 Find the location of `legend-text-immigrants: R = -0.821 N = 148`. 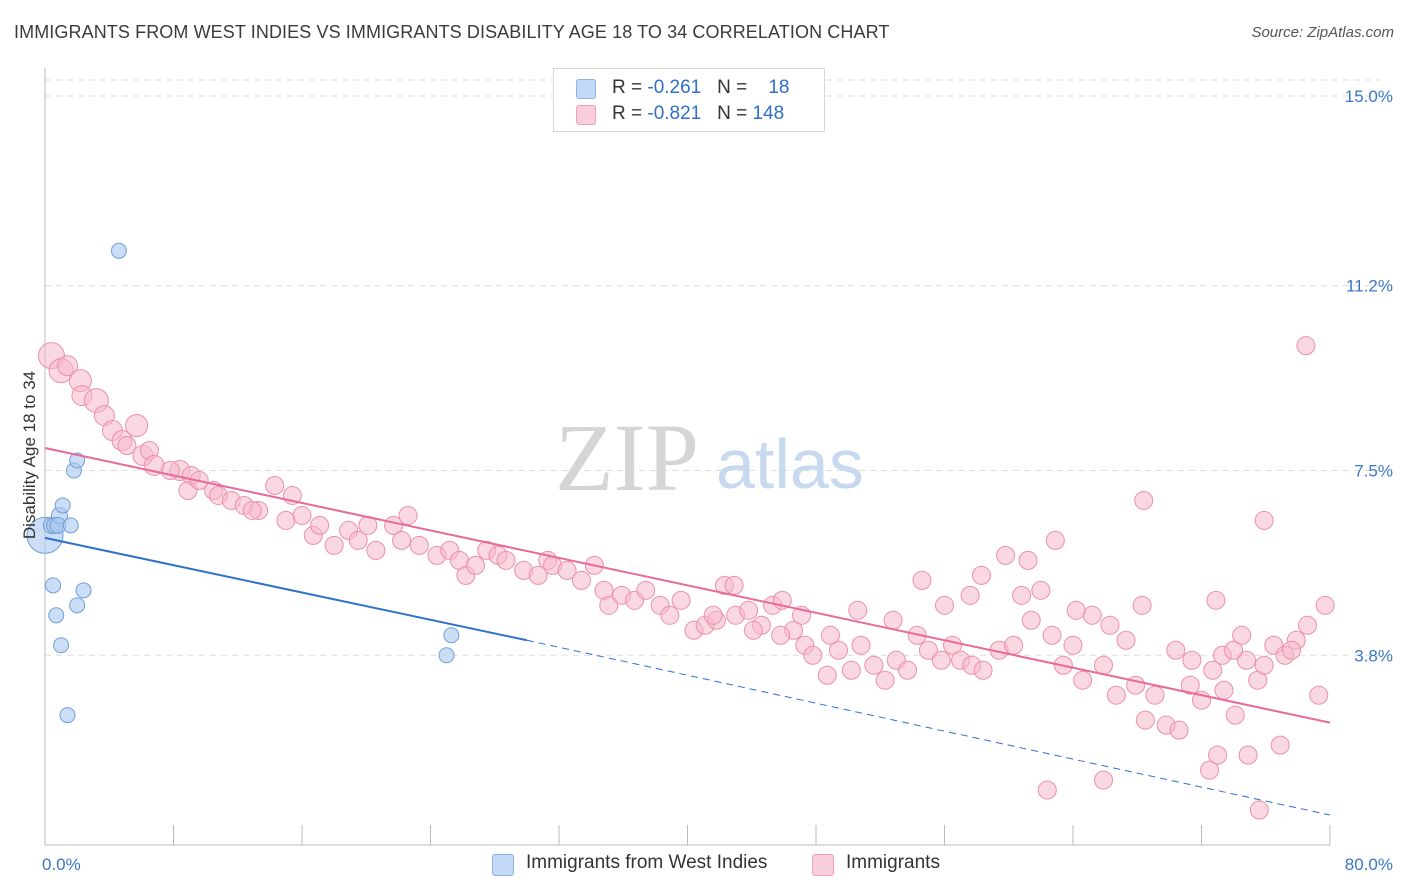

legend-text-immigrants: R = -0.821 N = 148 is located at coordinates (698, 113).